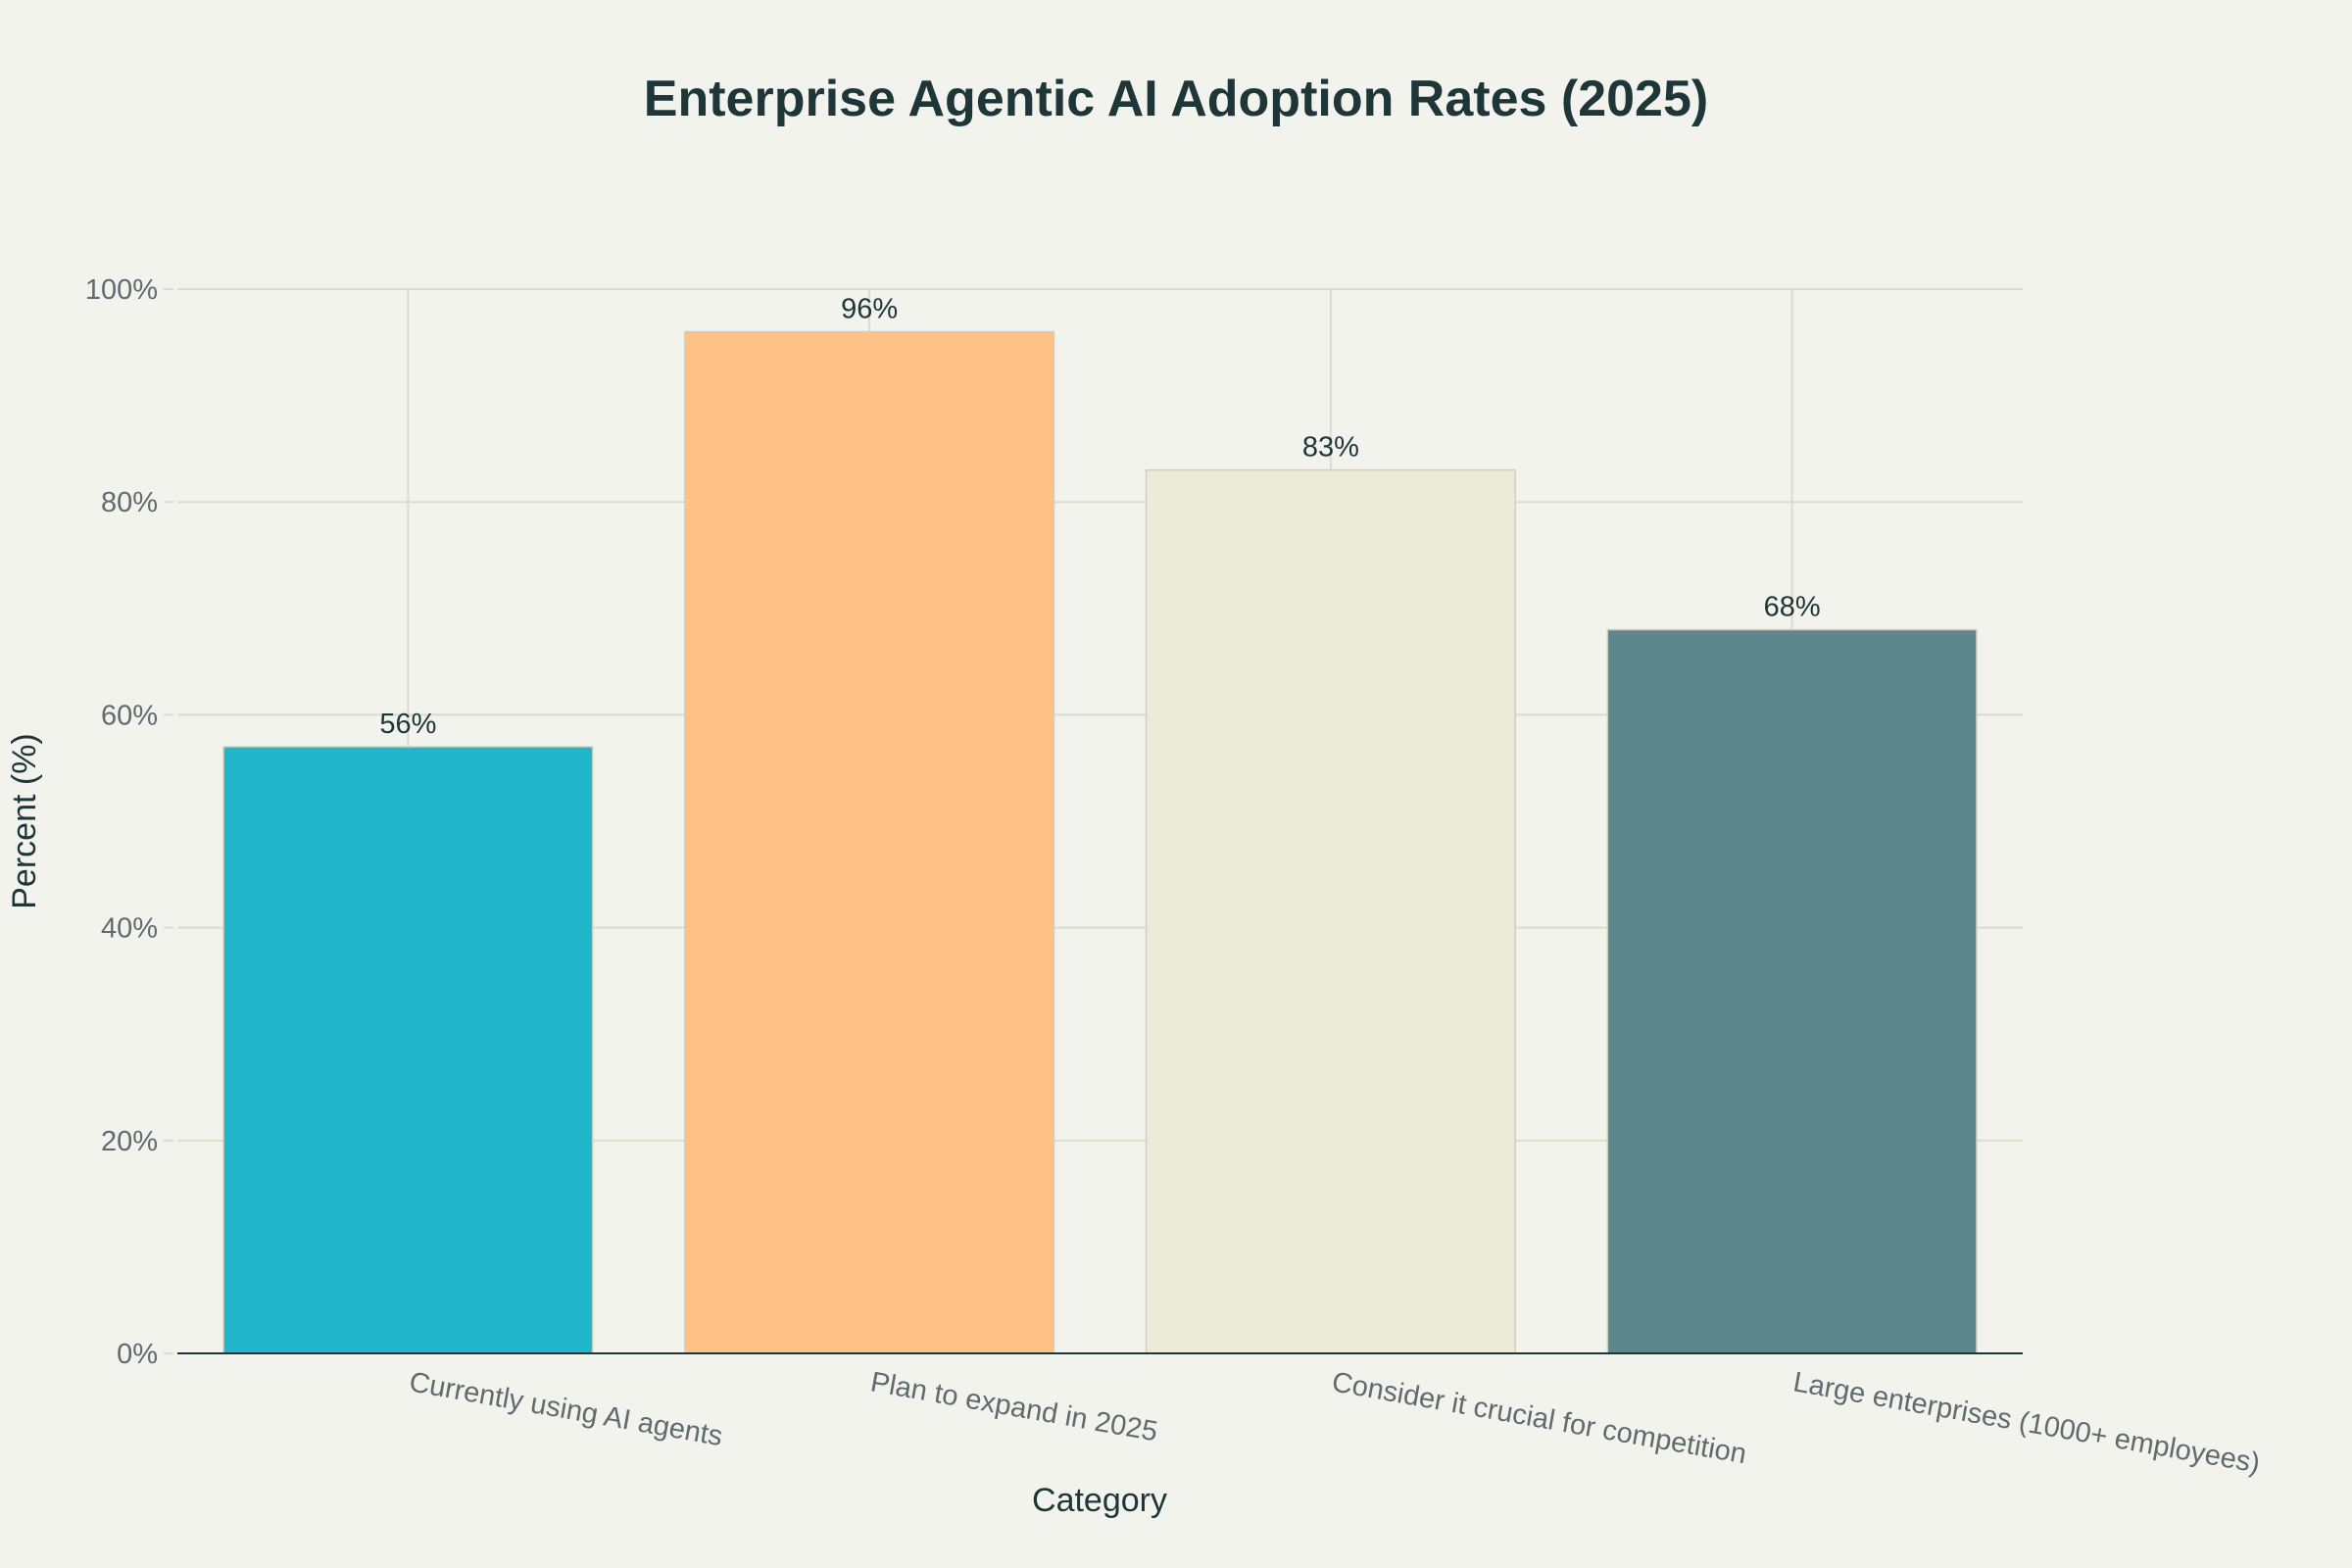  I want to click on bar-data-label: 96%, so click(869, 308).